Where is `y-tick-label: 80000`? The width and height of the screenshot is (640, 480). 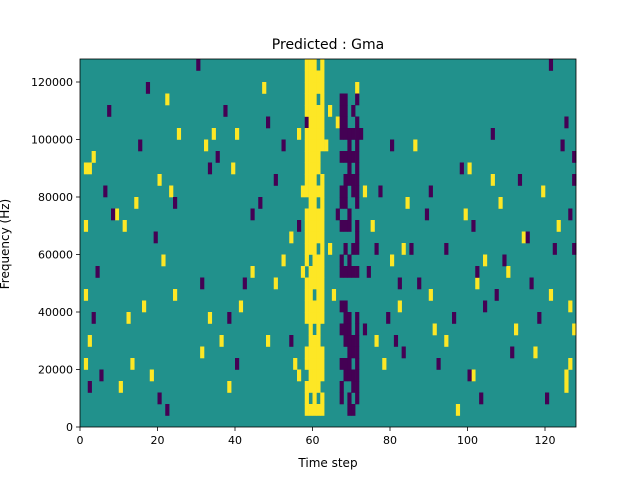
y-tick-label: 80000 is located at coordinates (55, 197).